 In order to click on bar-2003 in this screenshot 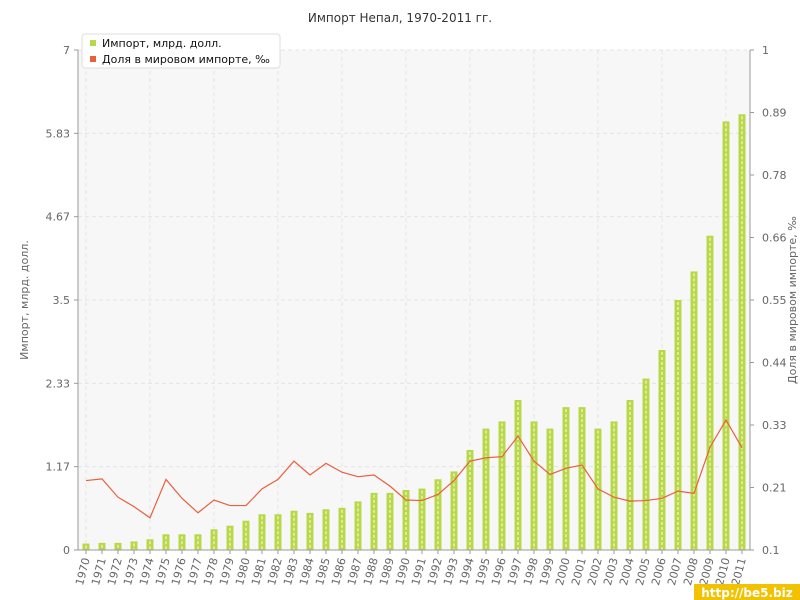, I will do `click(614, 485)`.